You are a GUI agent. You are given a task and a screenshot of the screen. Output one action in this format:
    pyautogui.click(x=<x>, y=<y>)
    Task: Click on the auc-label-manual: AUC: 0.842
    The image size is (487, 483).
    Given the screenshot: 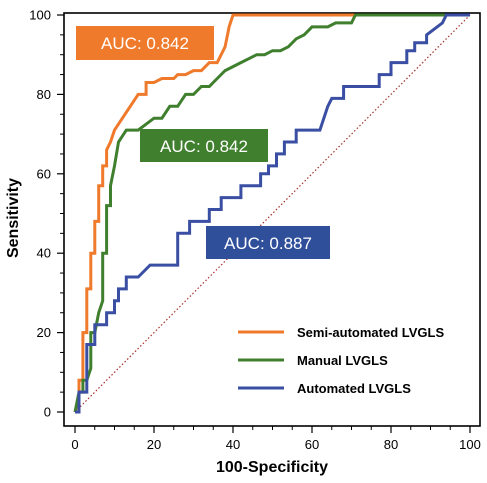 What is the action you would take?
    pyautogui.click(x=204, y=146)
    